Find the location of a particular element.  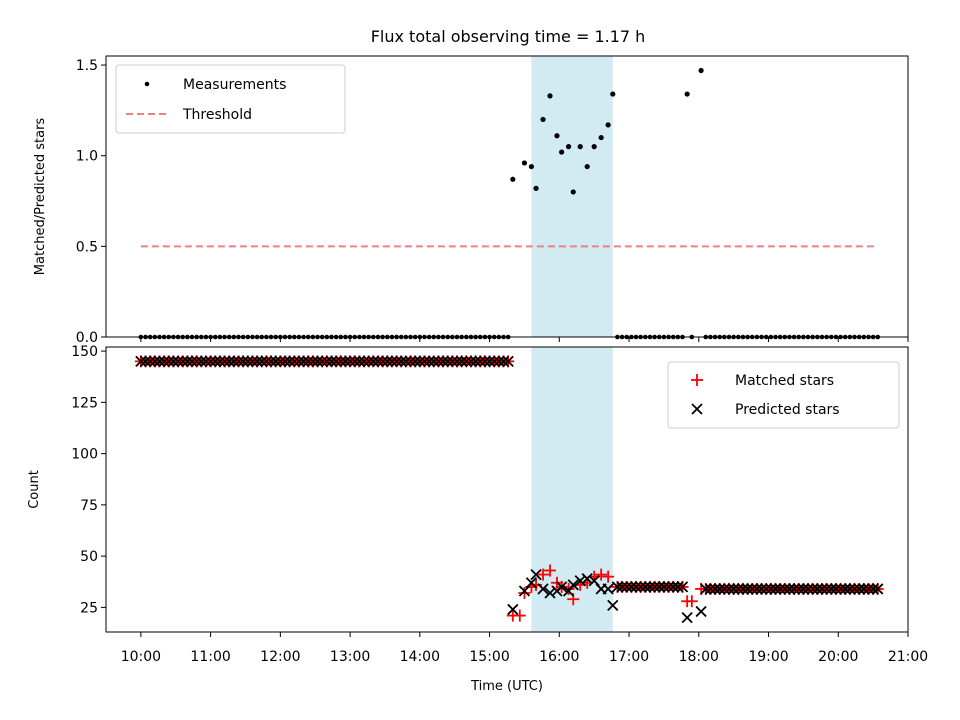

count-y-ticks: 25 50 75 100 125 150 is located at coordinates (88, 480).